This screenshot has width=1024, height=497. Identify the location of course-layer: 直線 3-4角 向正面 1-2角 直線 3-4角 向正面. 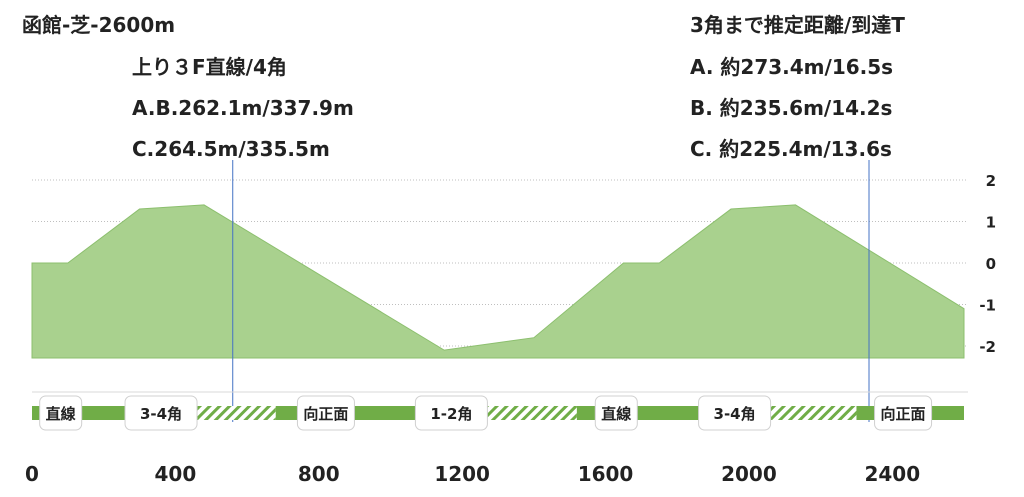
(500, 411).